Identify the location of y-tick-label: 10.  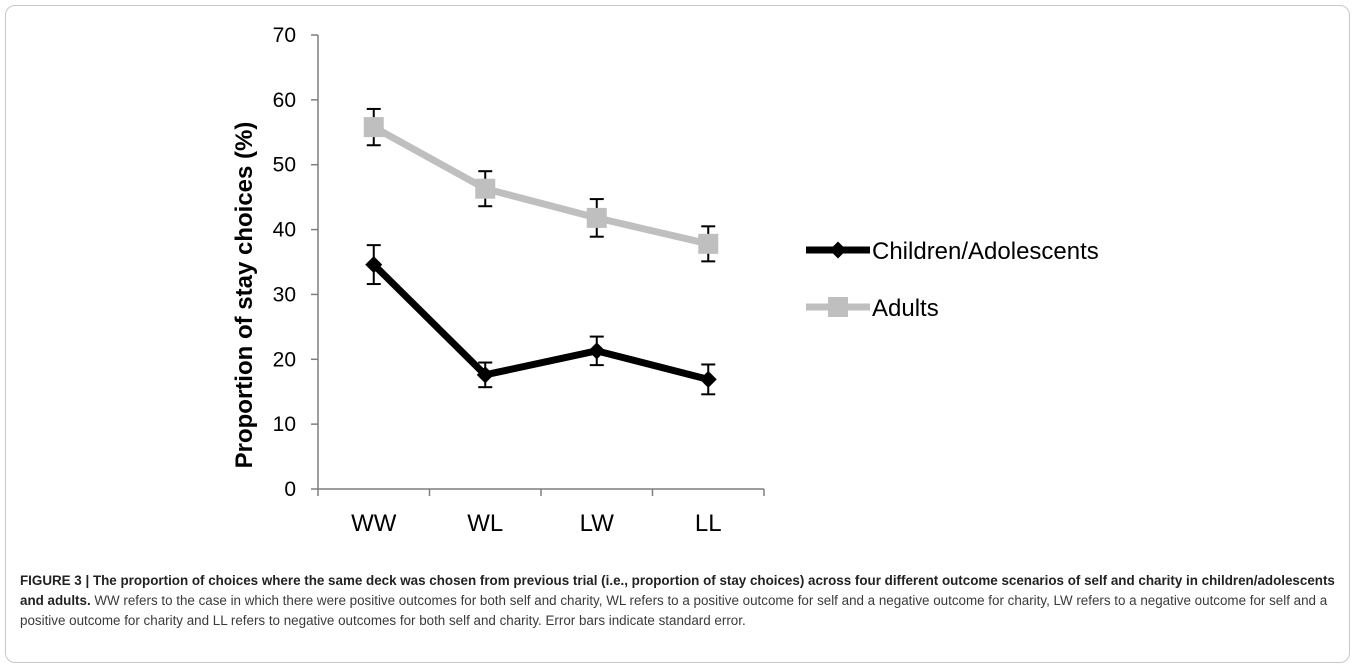
(284, 424).